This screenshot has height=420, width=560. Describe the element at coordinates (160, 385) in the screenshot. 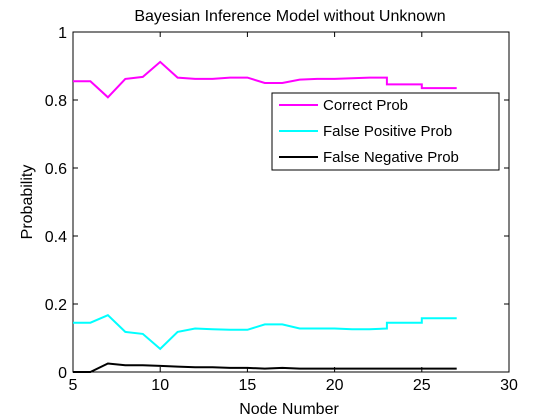

I see `x-tick-label: 10` at that location.